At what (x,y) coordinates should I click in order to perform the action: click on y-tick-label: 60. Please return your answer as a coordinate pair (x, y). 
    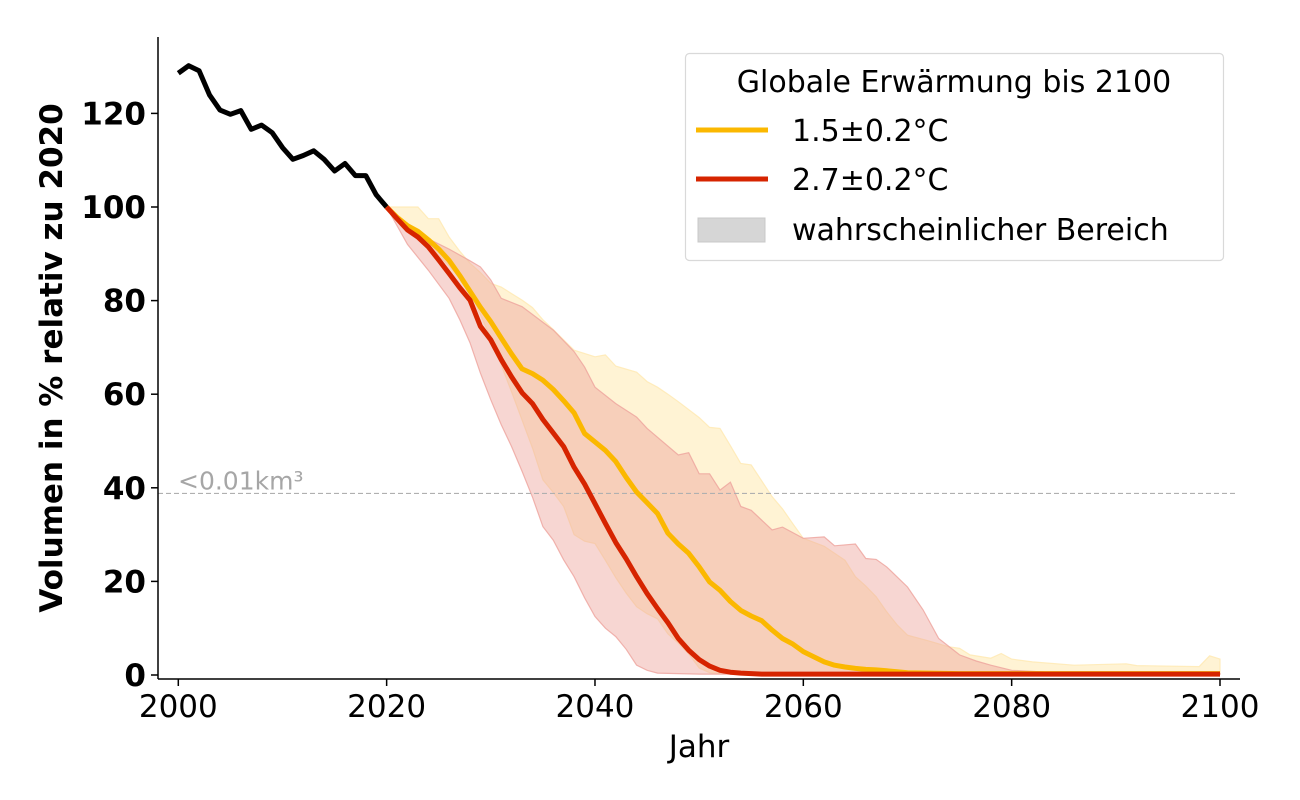
    Looking at the image, I should click on (124, 395).